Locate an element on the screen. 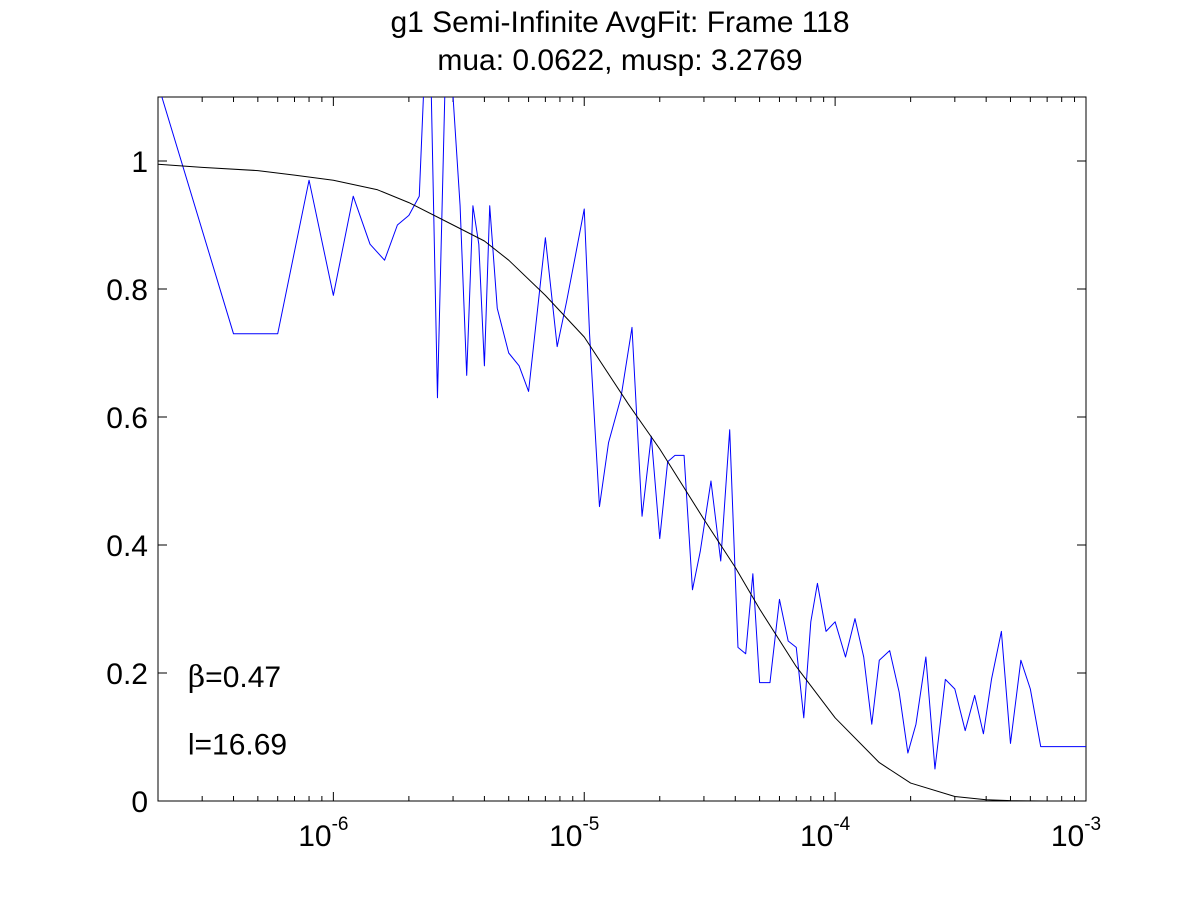 Image resolution: width=1200 pixels, height=900 pixels. y-tick-label: 0 is located at coordinates (139, 802).